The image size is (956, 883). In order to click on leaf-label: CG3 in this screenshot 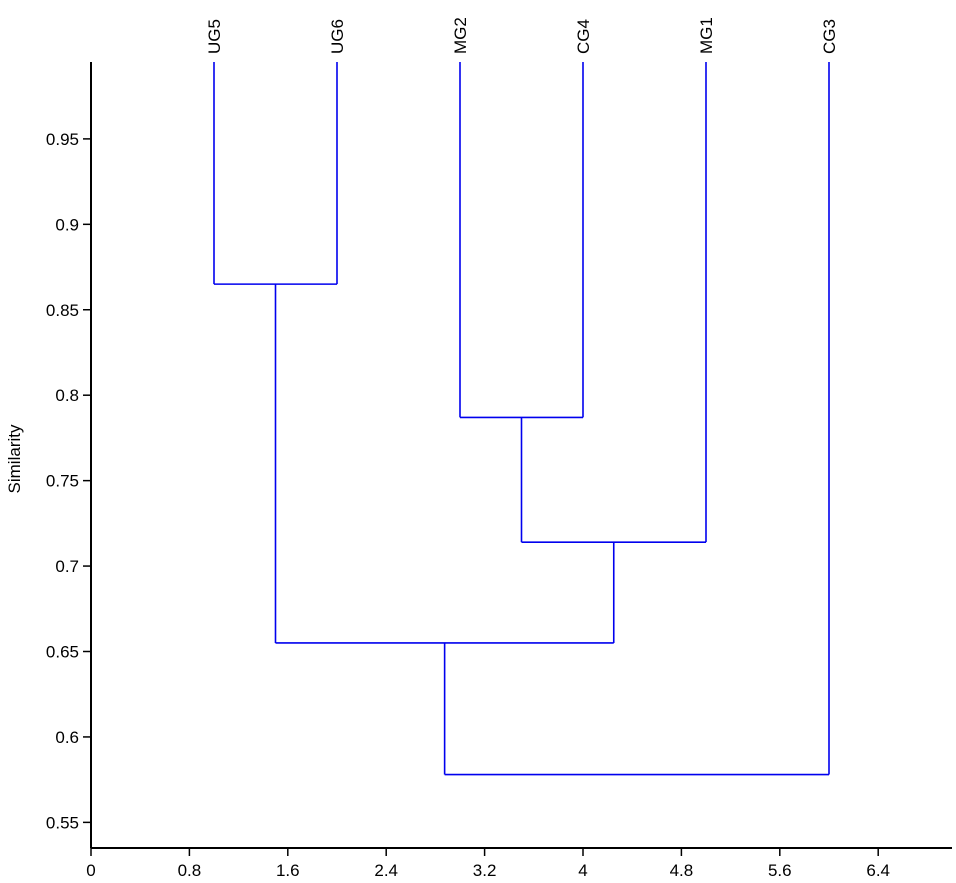, I will do `click(829, 36)`.